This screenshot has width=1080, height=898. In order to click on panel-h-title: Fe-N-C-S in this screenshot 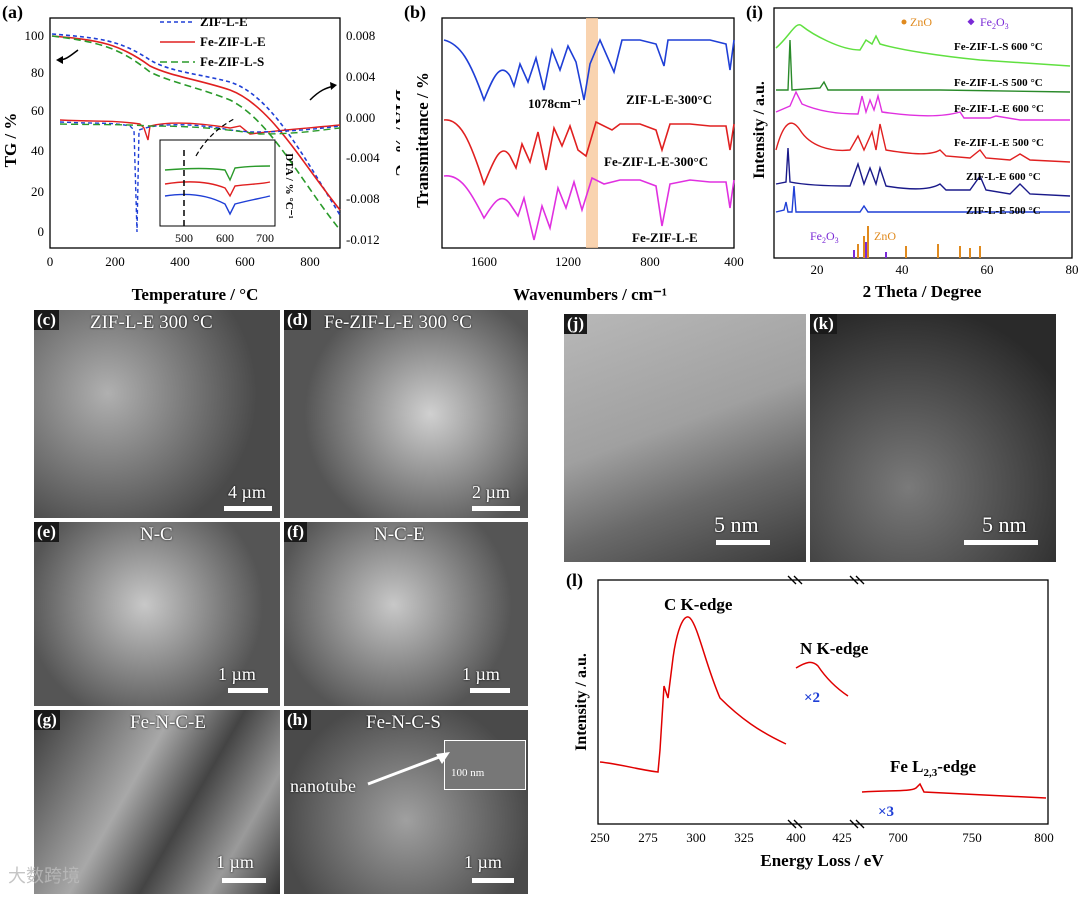, I will do `click(403, 722)`.